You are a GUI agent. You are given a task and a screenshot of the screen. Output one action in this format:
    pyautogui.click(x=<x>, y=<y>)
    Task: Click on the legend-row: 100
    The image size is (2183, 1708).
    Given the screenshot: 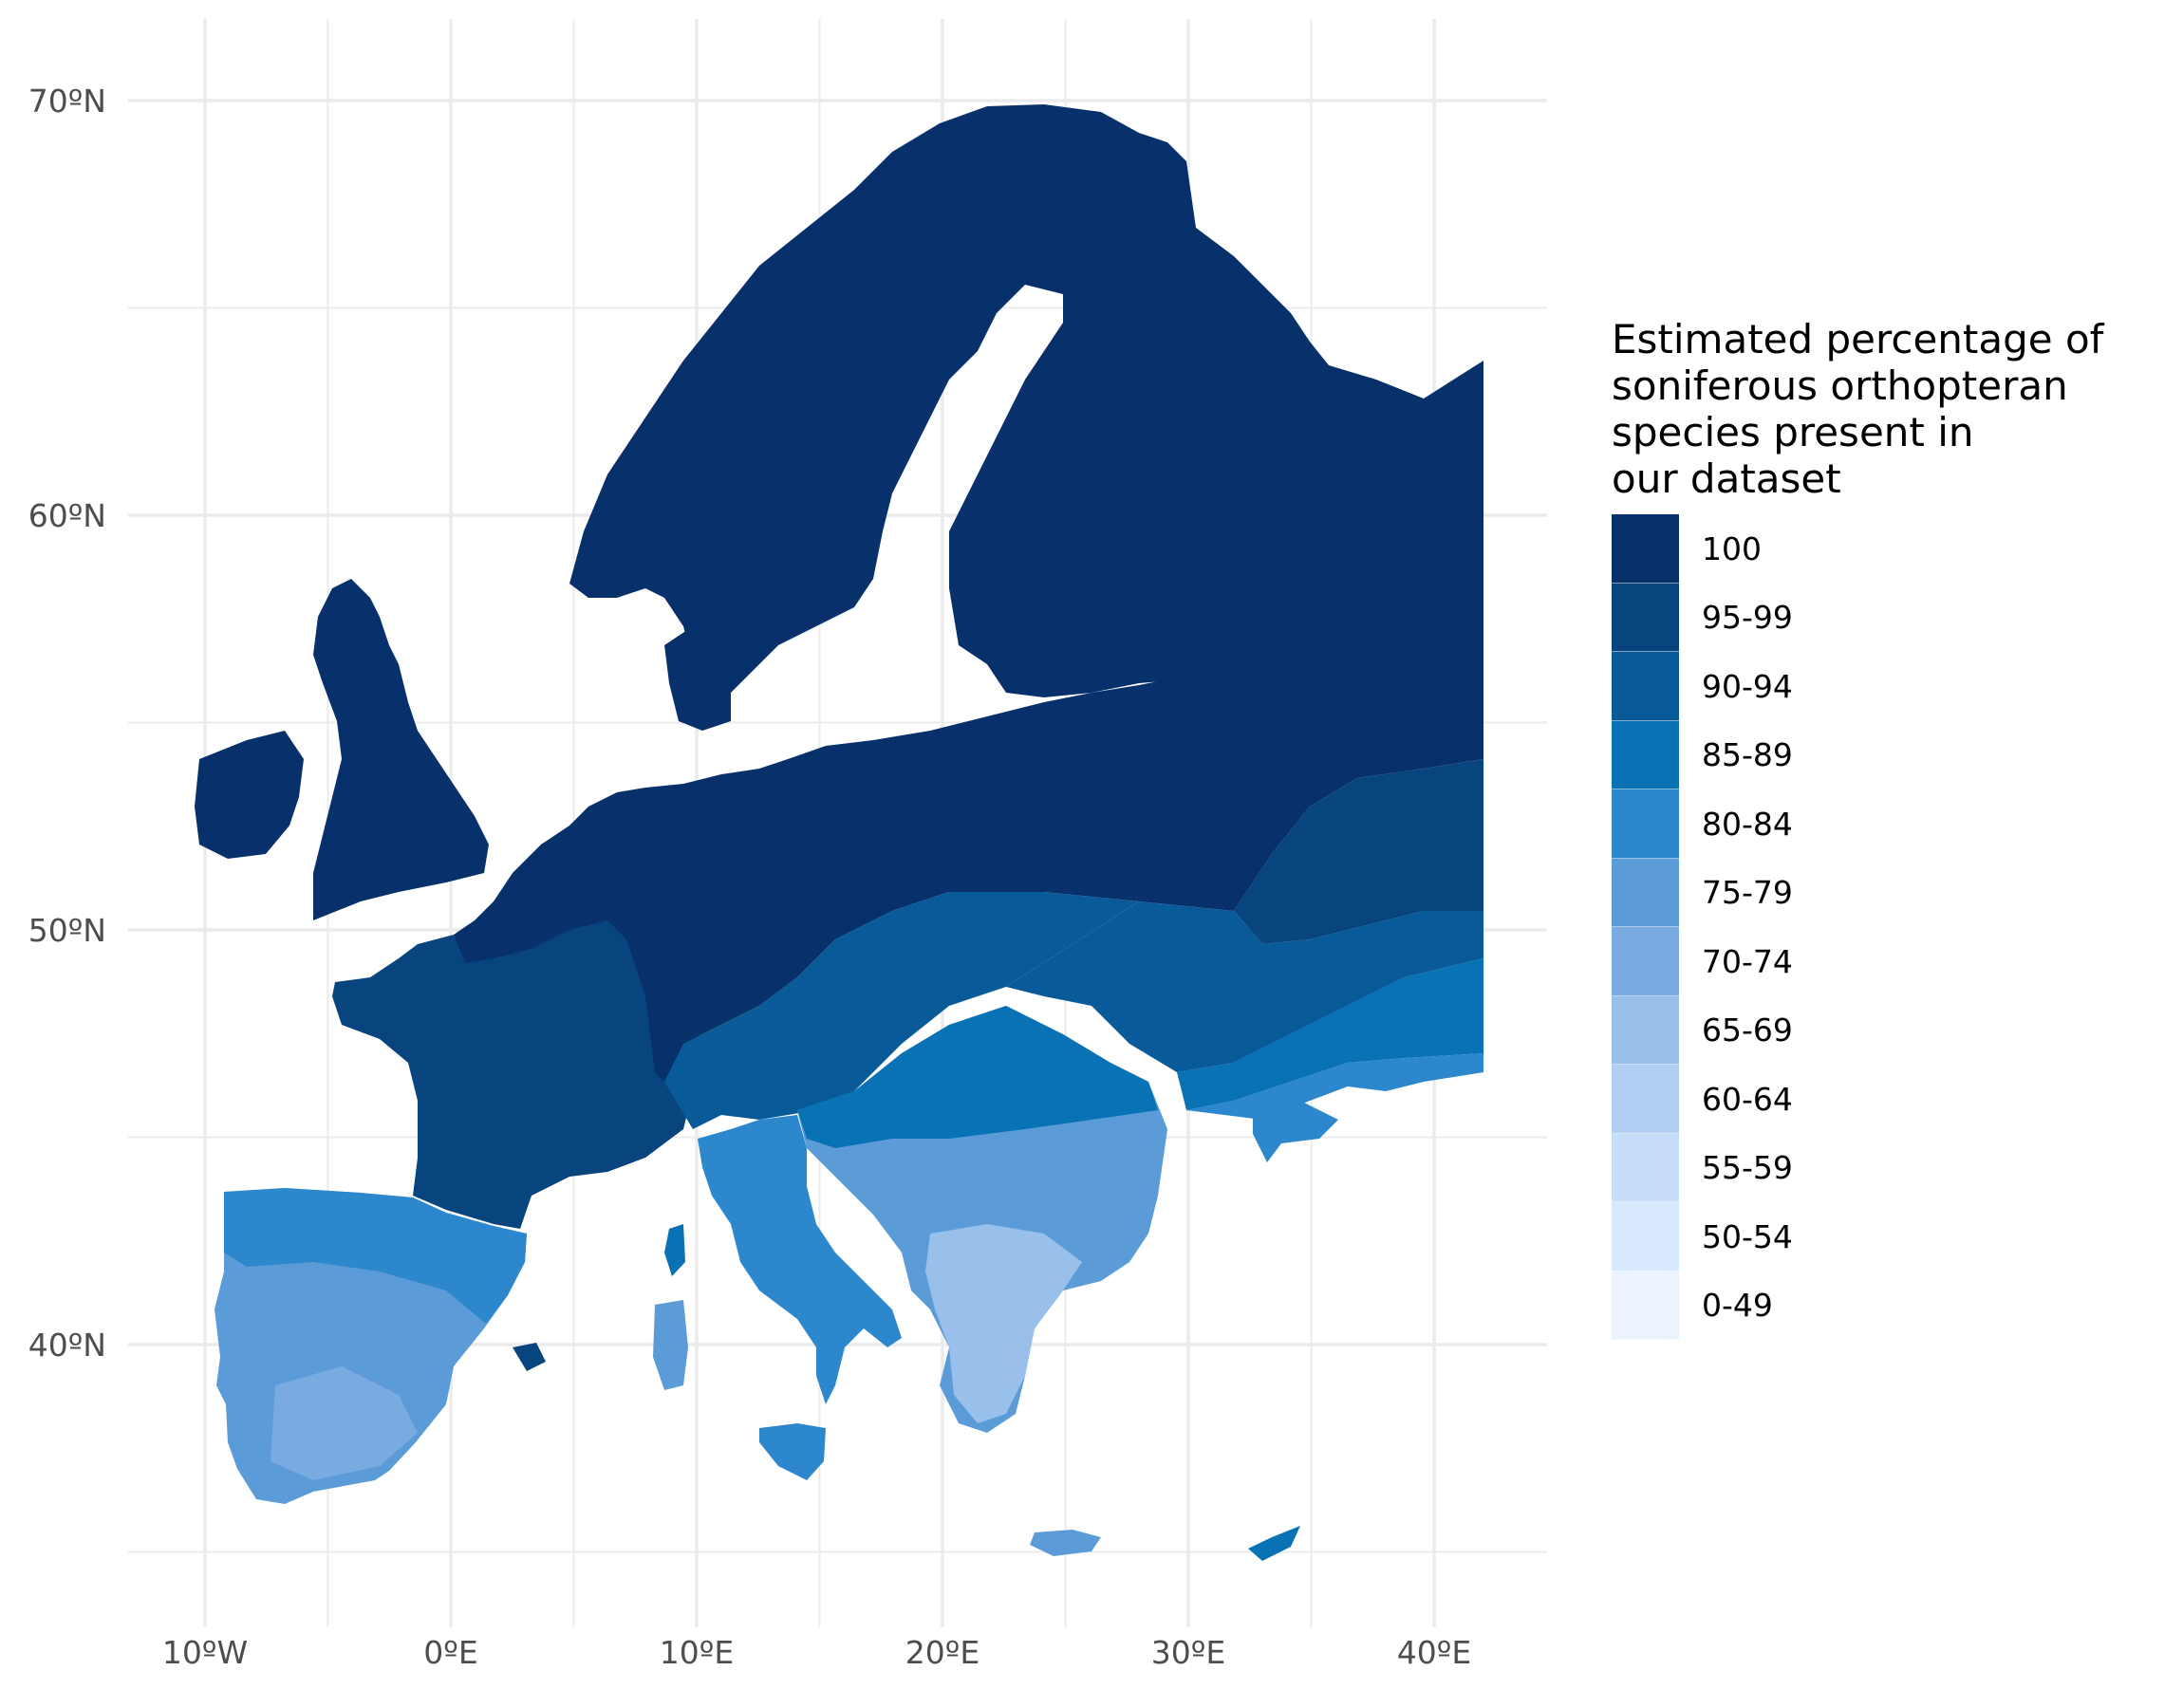 What is the action you would take?
    pyautogui.click(x=1897, y=549)
    